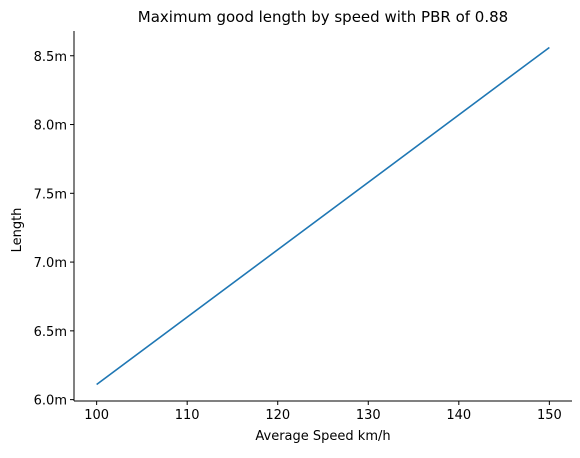  What do you see at coordinates (549, 415) in the screenshot?
I see `x-tick-label: 150` at bounding box center [549, 415].